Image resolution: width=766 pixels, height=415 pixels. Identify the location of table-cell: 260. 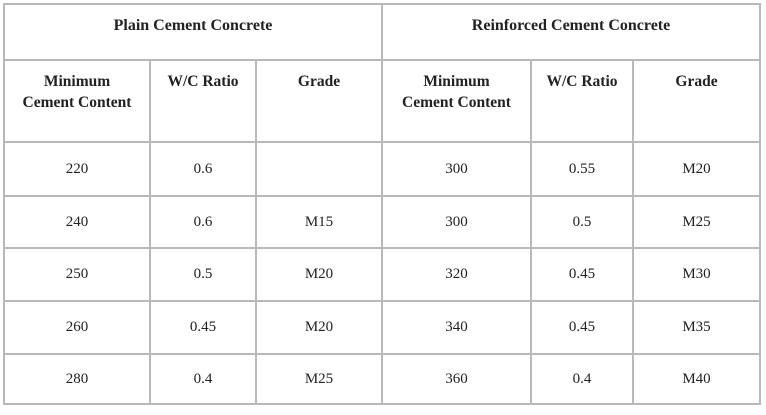
(77, 327).